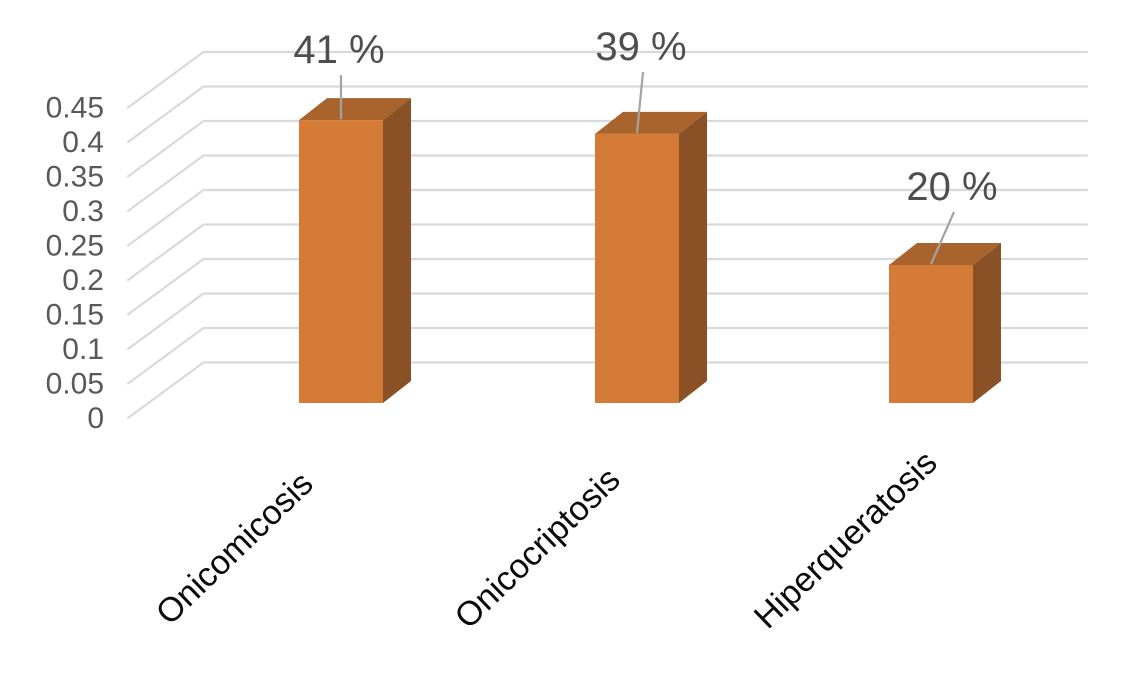  I want to click on data-label: 41 %, so click(338, 50).